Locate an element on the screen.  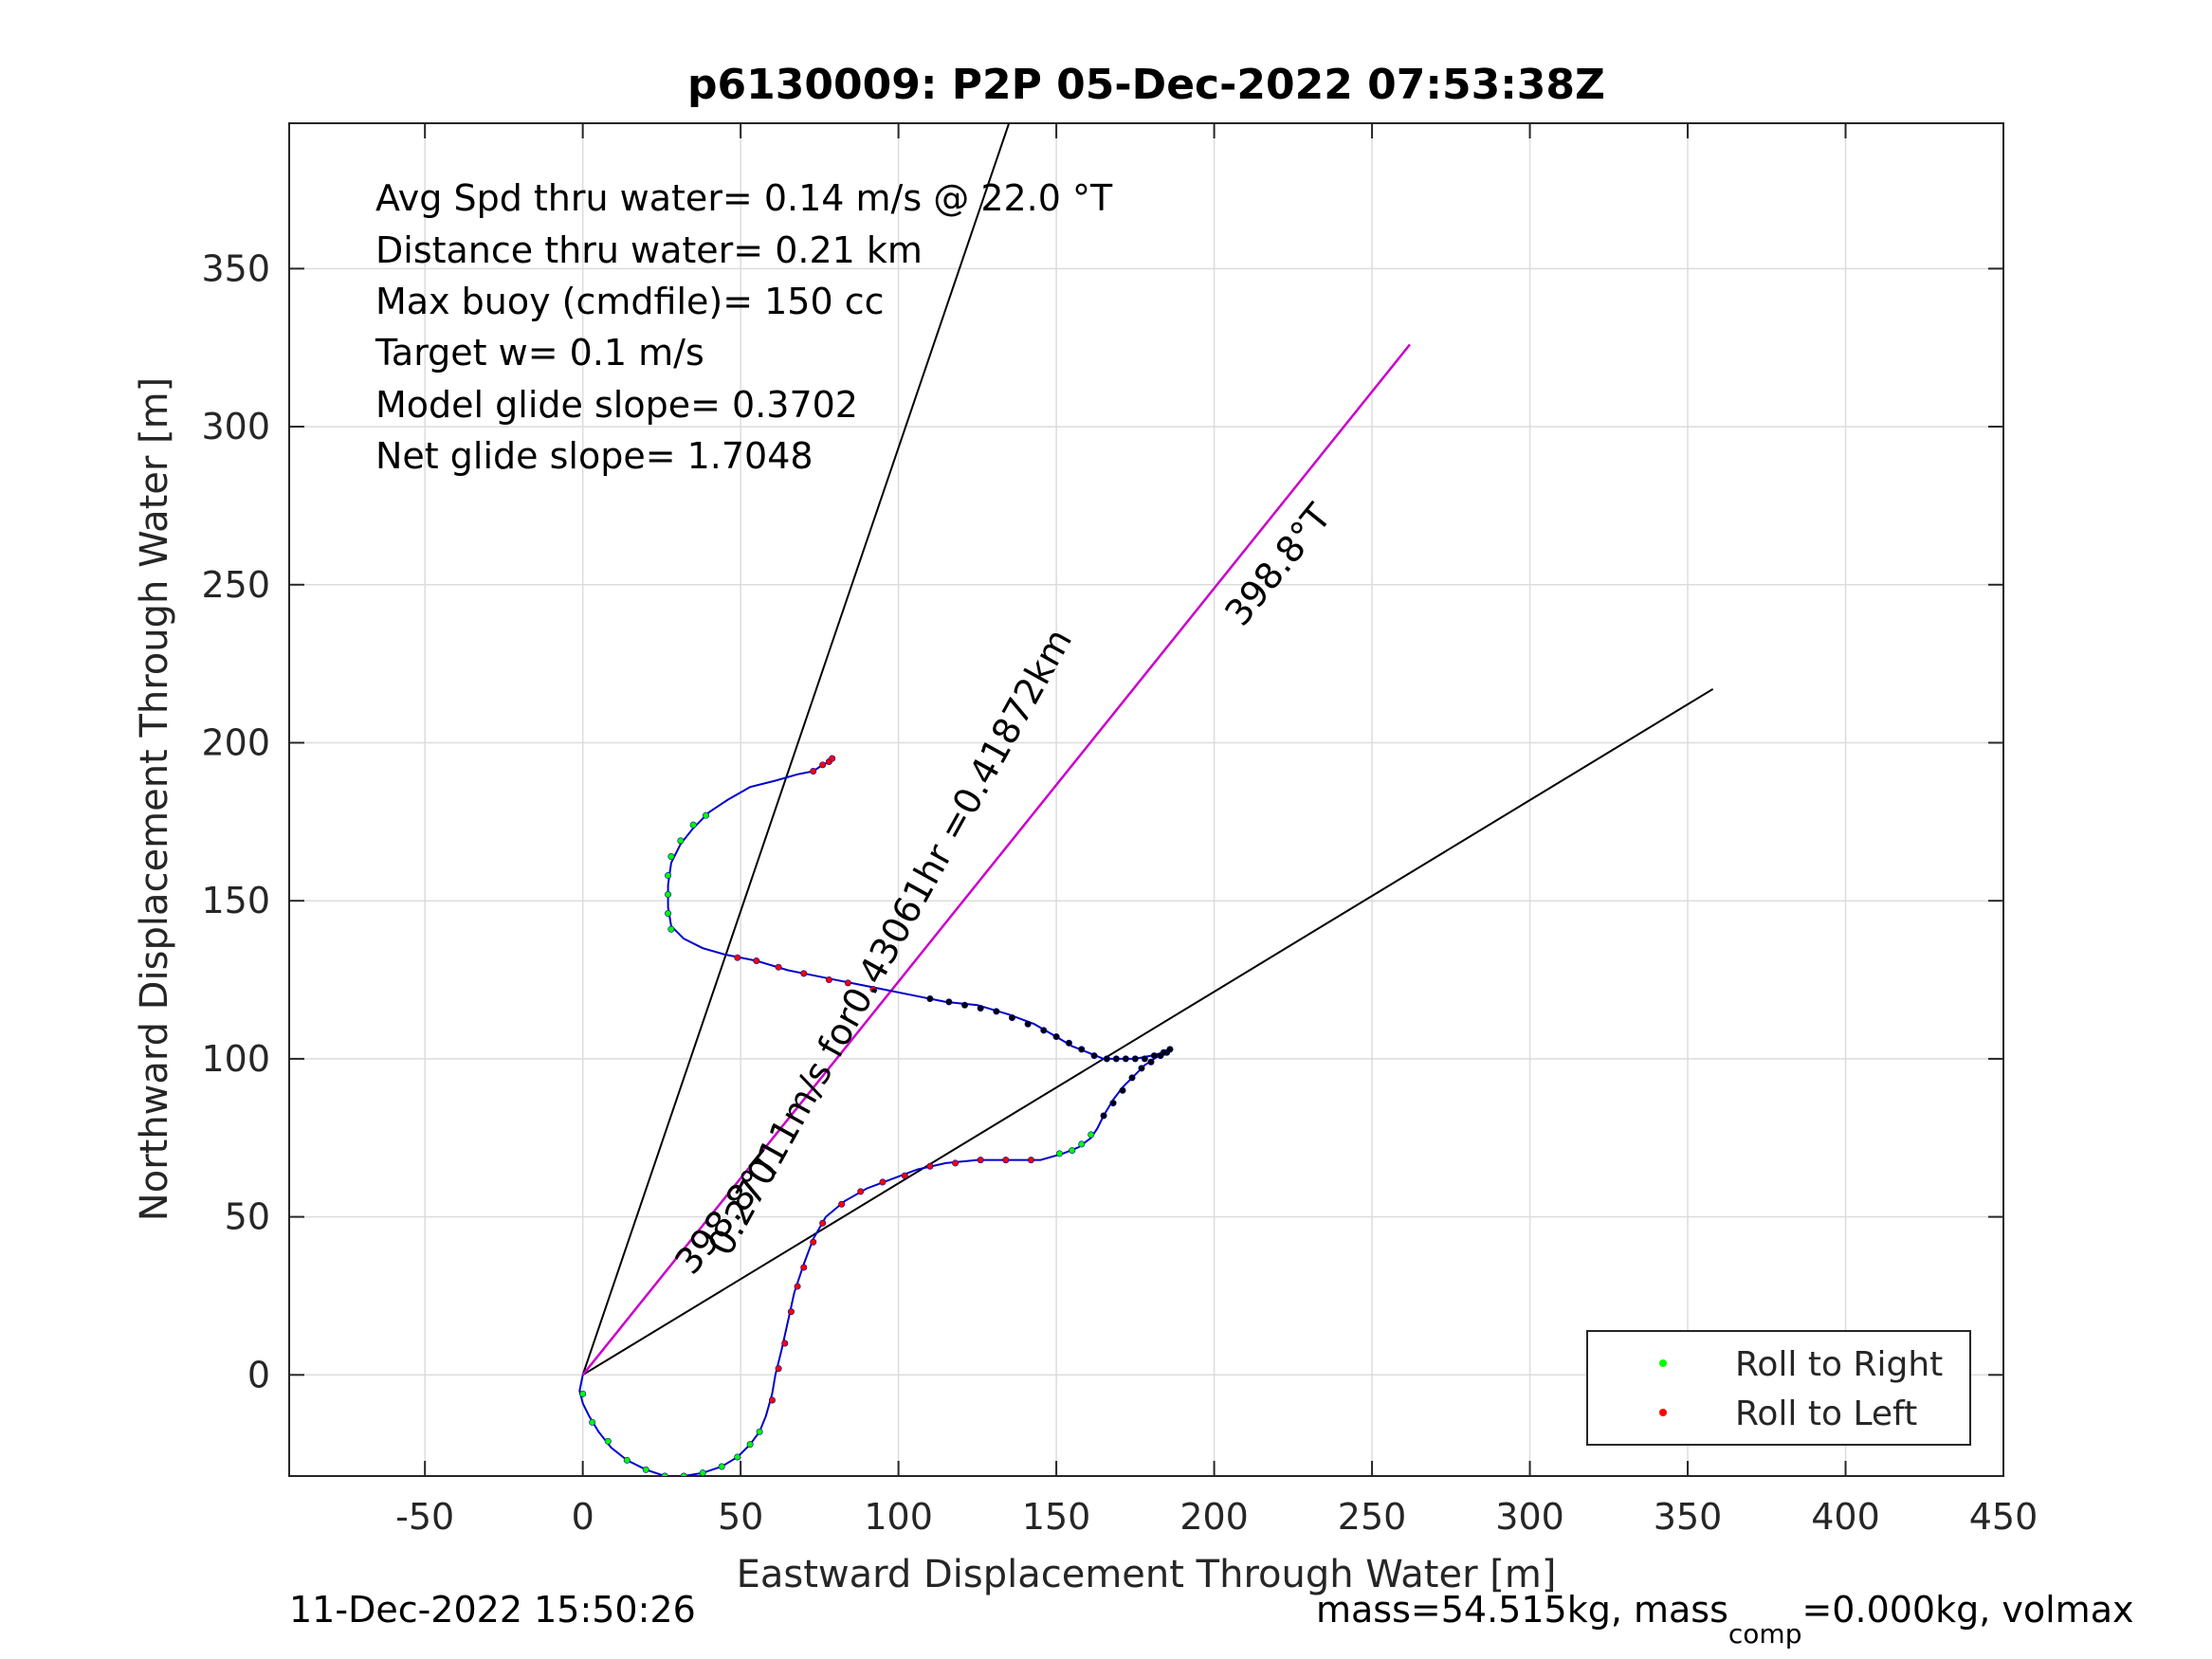
y-tick-label: 0 is located at coordinates (258, 1374).